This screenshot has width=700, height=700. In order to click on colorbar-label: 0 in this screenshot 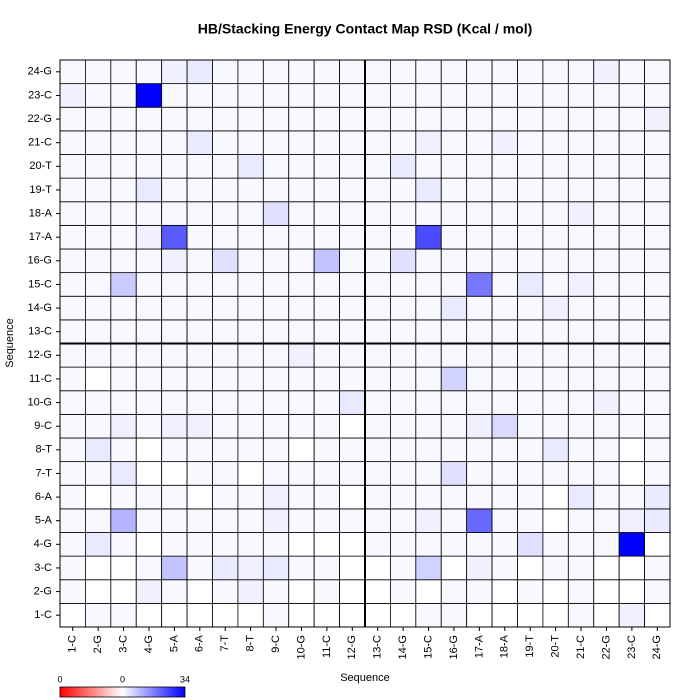, I will do `click(122, 679)`.